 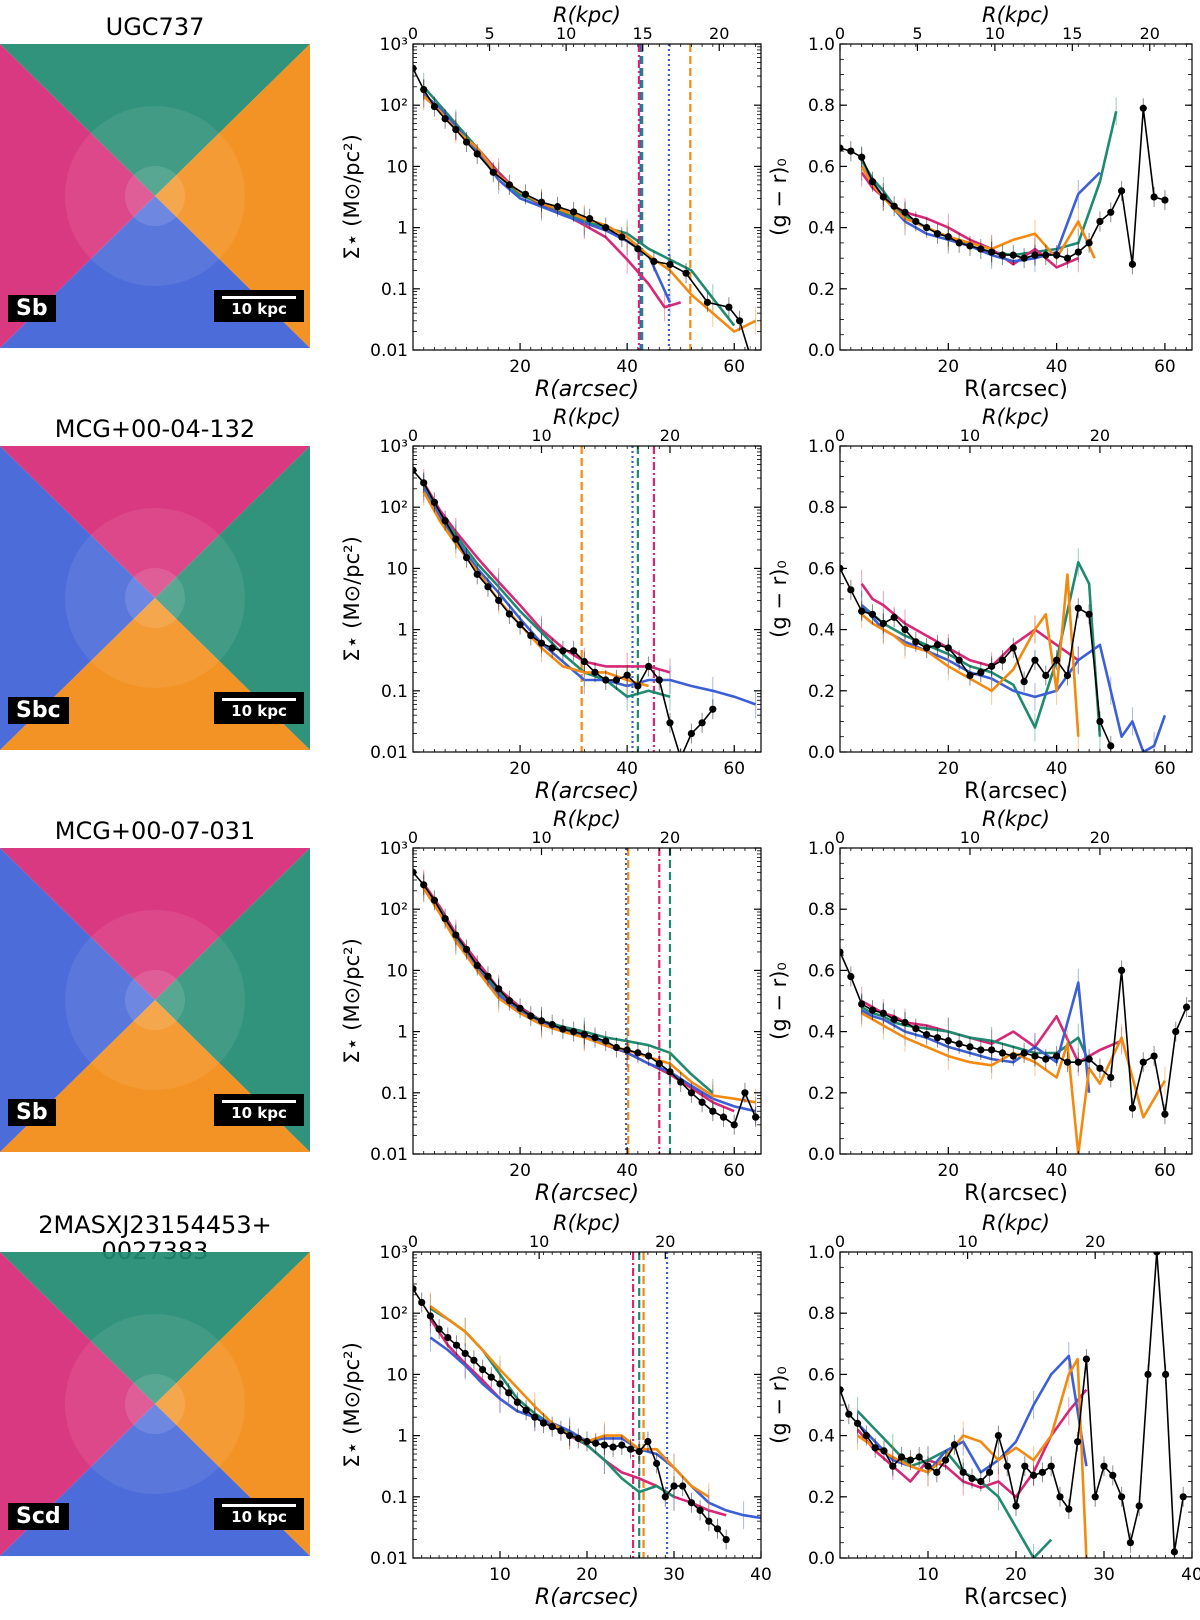 I want to click on galaxy-glow, so click(x=155, y=1000).